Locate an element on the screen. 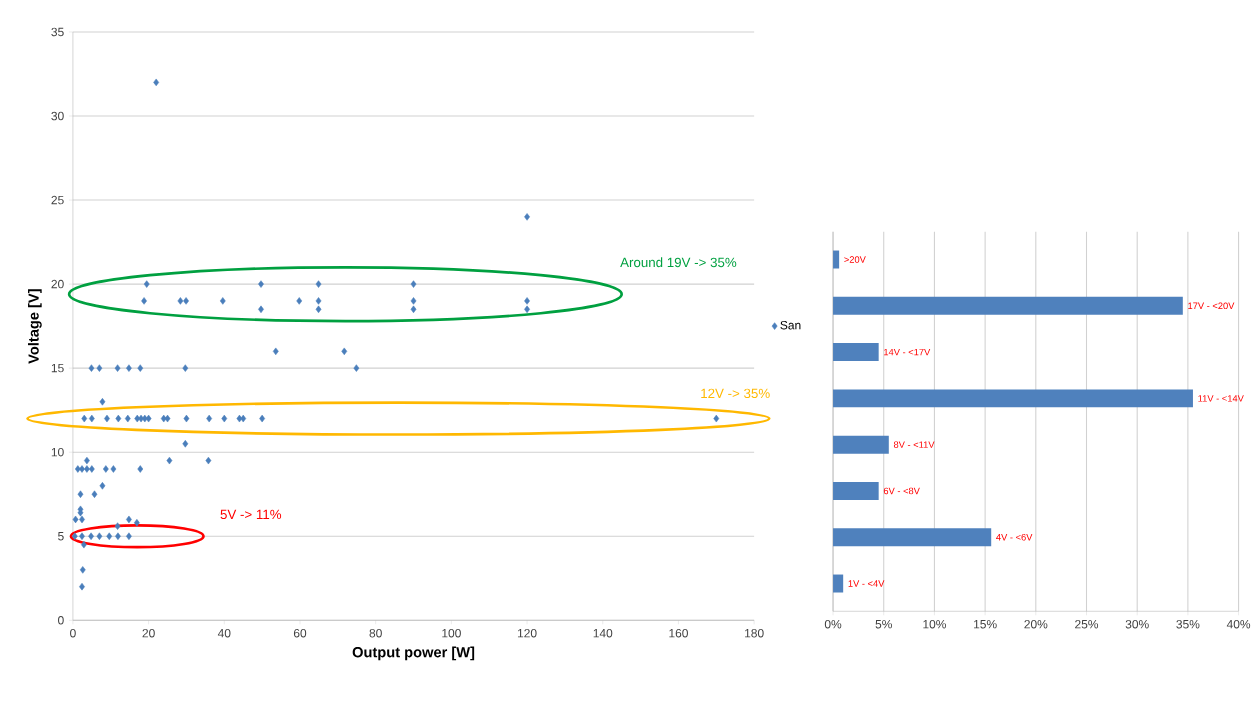  annotation: 12V -> 35% is located at coordinates (735, 393).